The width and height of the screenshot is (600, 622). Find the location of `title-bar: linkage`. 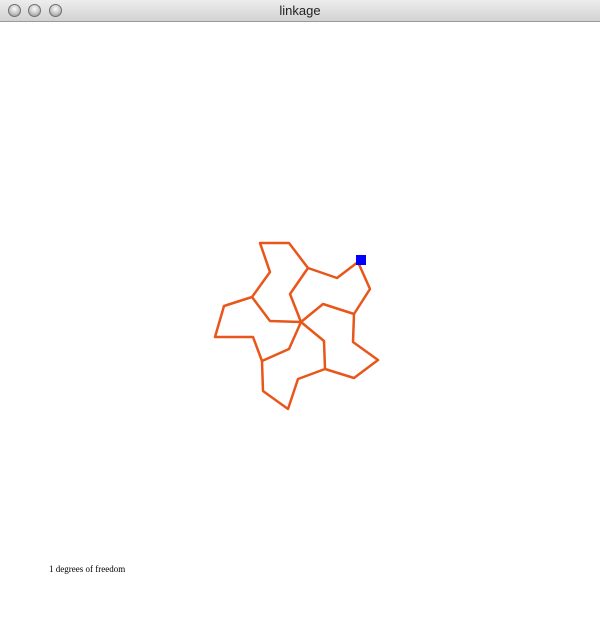

title-bar: linkage is located at coordinates (300, 11).